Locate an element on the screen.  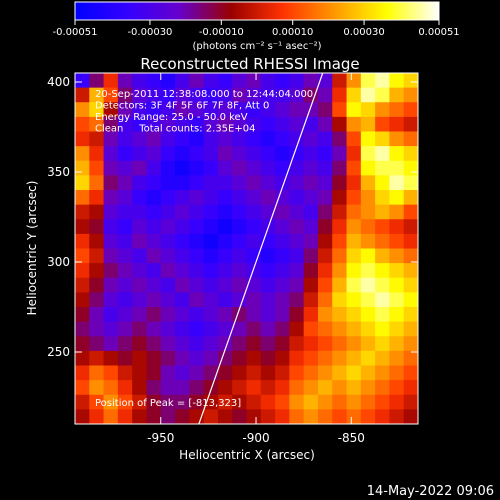
colorbar-tick-label: 0.00051 is located at coordinates (438, 32).